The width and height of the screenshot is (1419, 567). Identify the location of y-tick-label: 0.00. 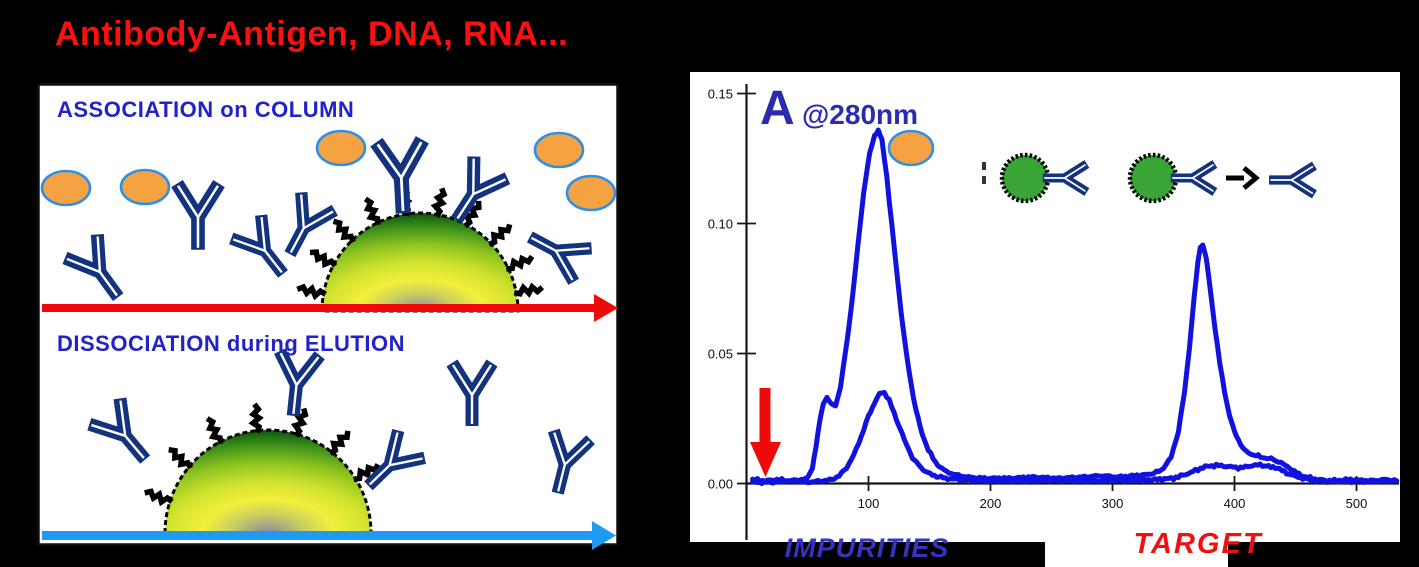
(720, 484).